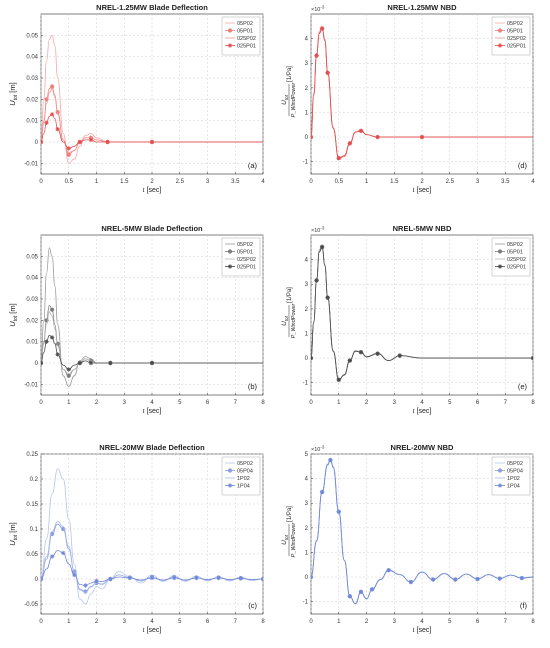  What do you see at coordinates (32, 122) in the screenshot?
I see `y-tick-label: 0.01` at bounding box center [32, 122].